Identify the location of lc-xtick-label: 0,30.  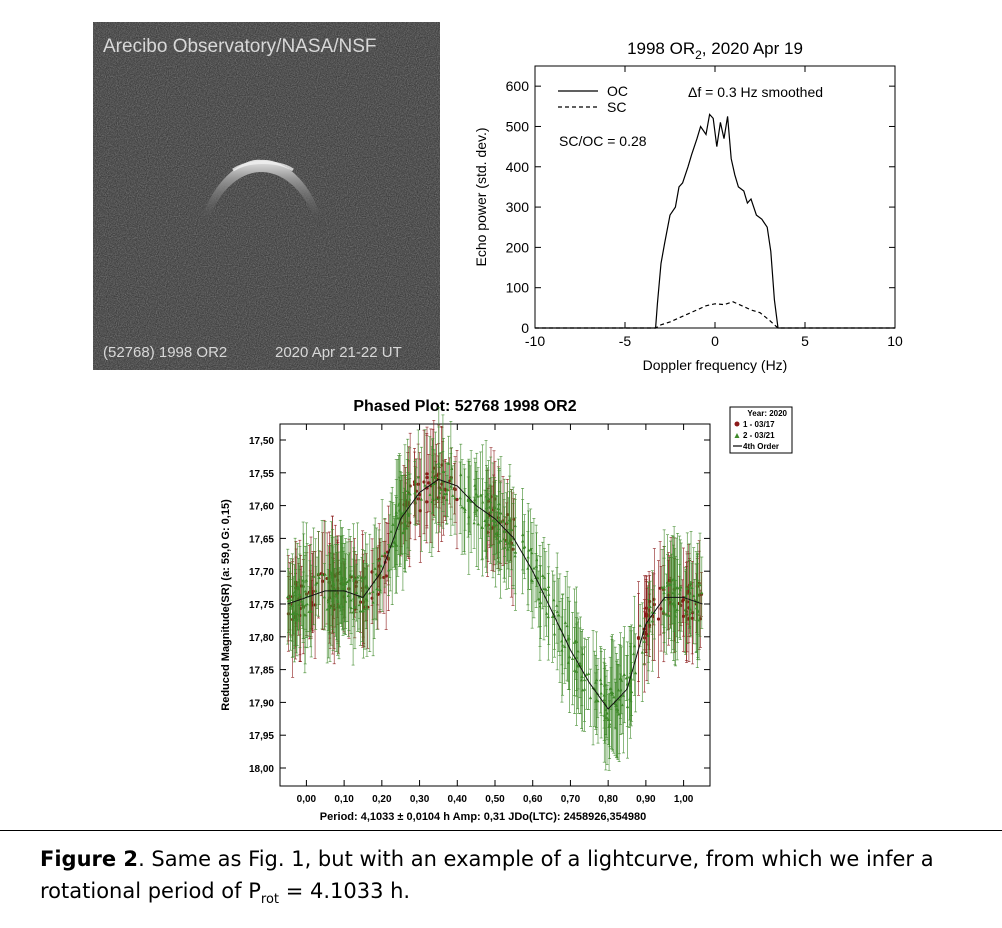
(420, 799).